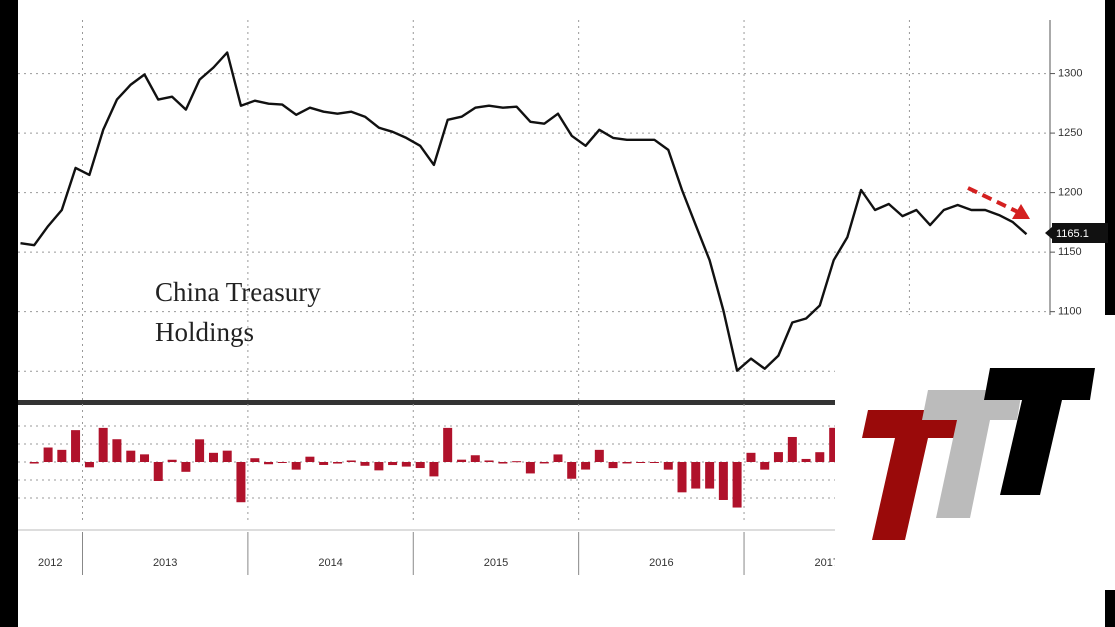 The width and height of the screenshot is (1115, 627). I want to click on x-tick-label: 2014, so click(330, 563).